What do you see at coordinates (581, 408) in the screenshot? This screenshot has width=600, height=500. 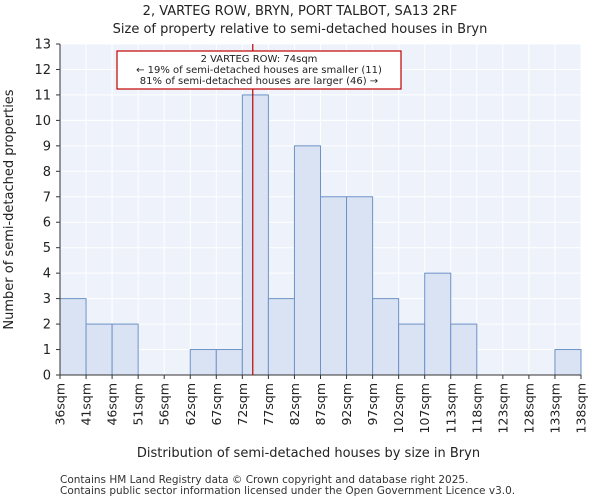 I see `x-tick-label: 138sqm` at bounding box center [581, 408].